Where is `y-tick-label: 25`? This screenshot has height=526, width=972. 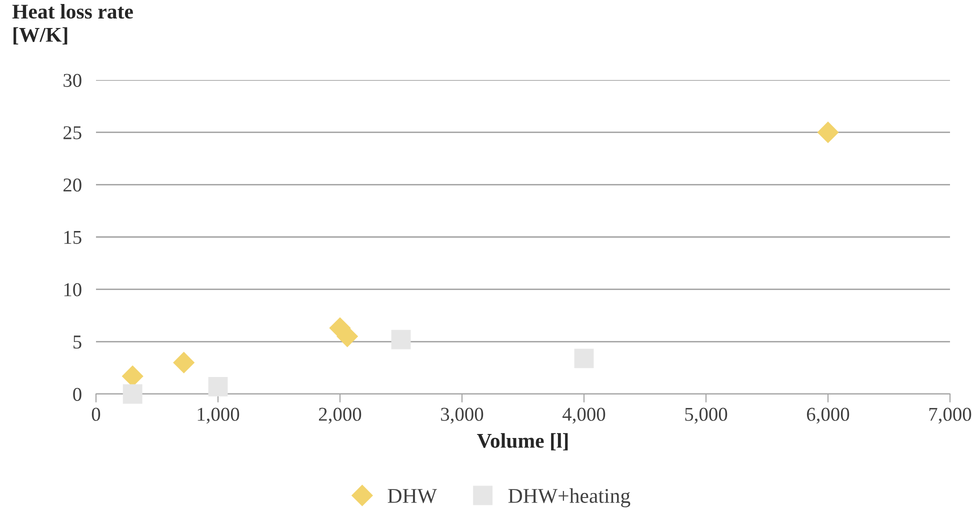 y-tick-label: 25 is located at coordinates (73, 133).